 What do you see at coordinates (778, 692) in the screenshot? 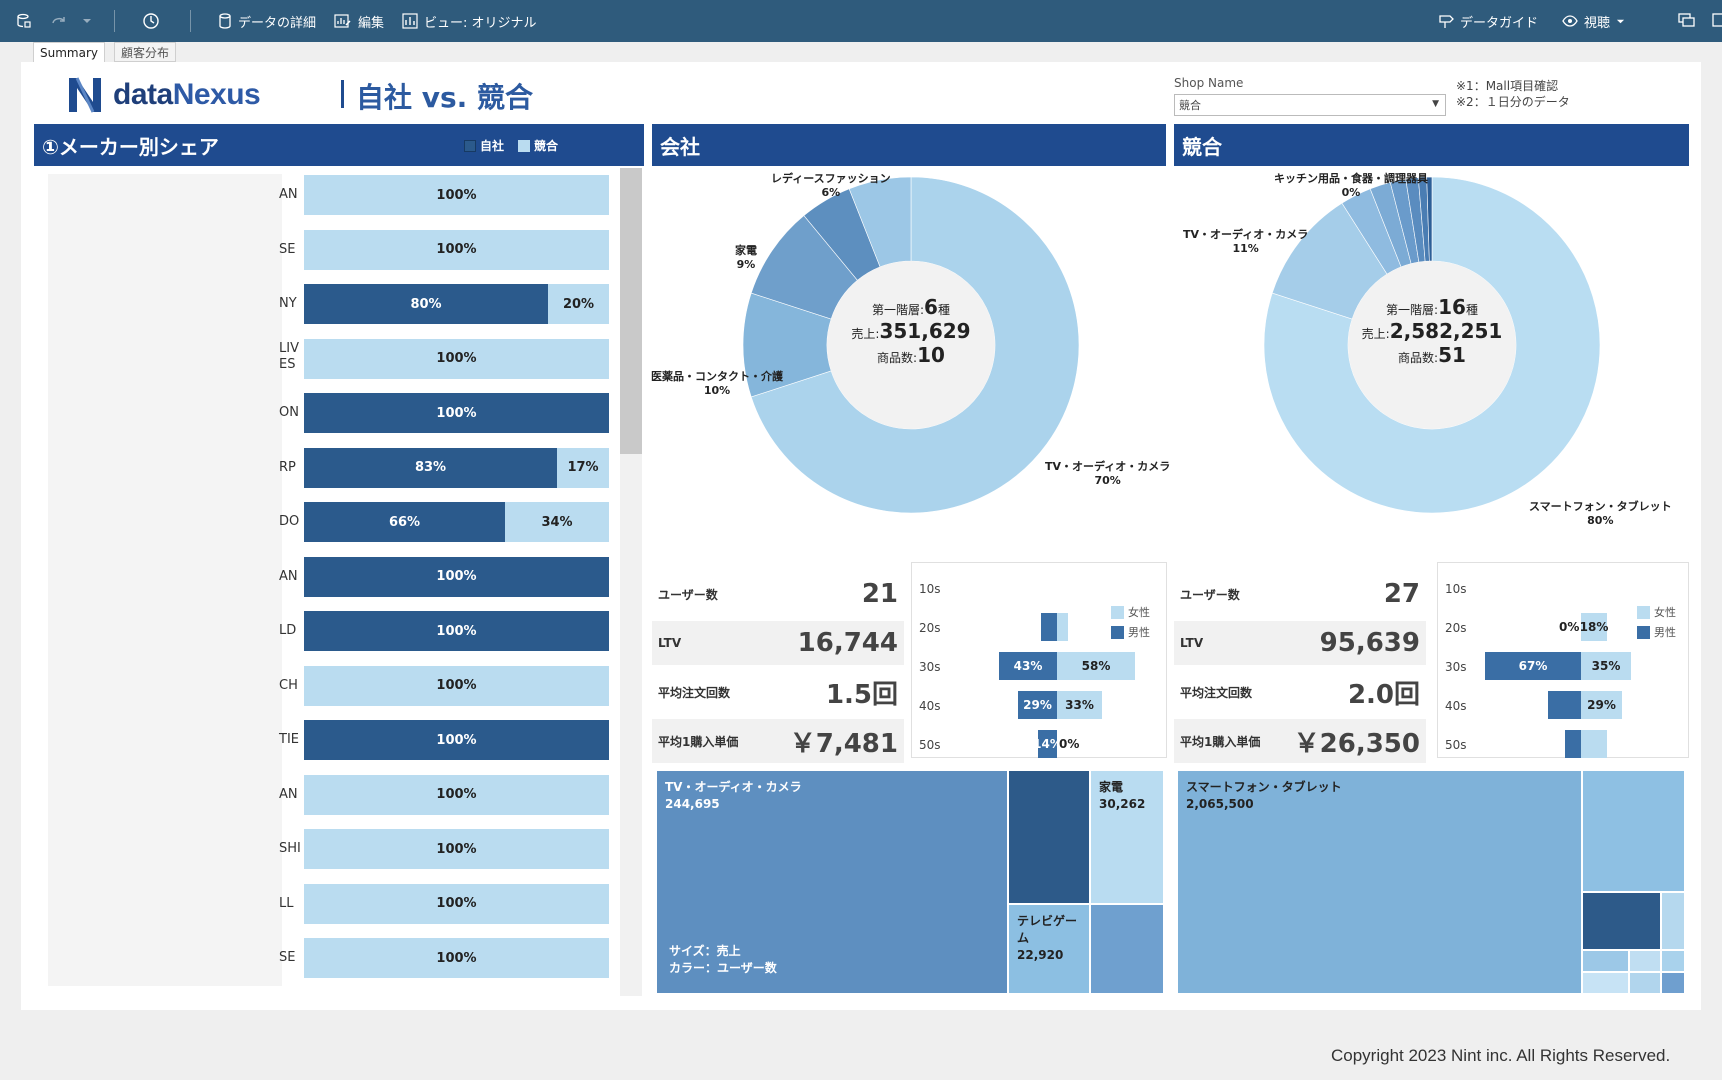
I see `kpi-row: 平均注文回数 1.5回` at bounding box center [778, 692].